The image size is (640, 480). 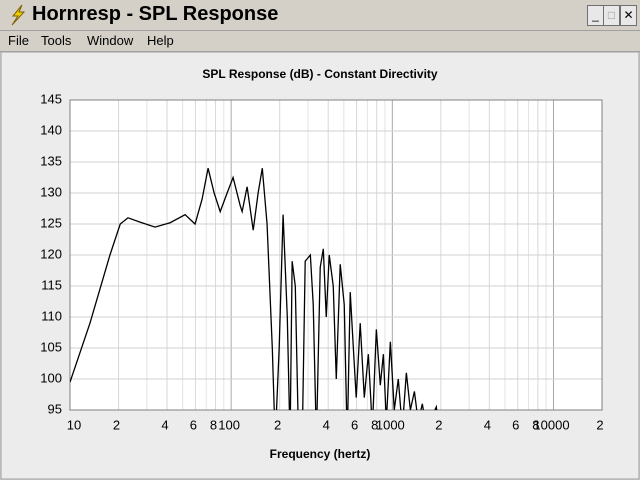 I want to click on menu-item: Window, so click(x=110, y=40).